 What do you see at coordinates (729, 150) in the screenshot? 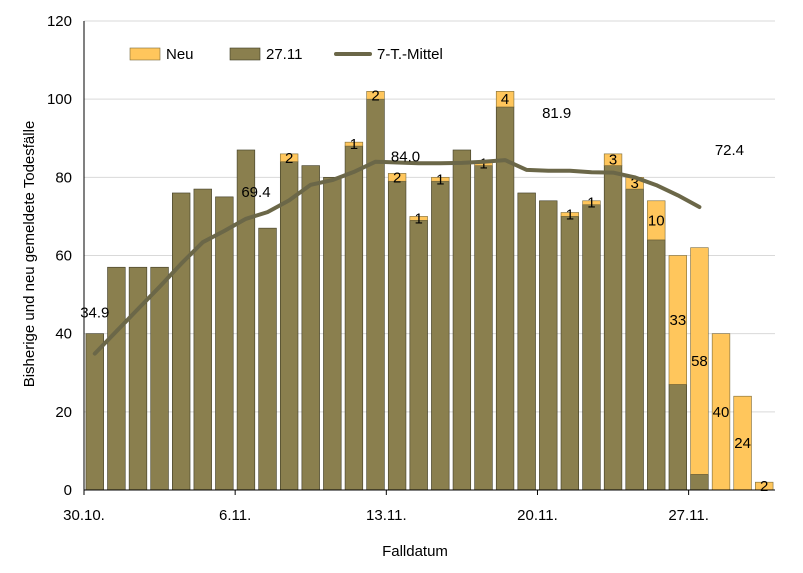
I see `line-value-label: 72.4` at bounding box center [729, 150].